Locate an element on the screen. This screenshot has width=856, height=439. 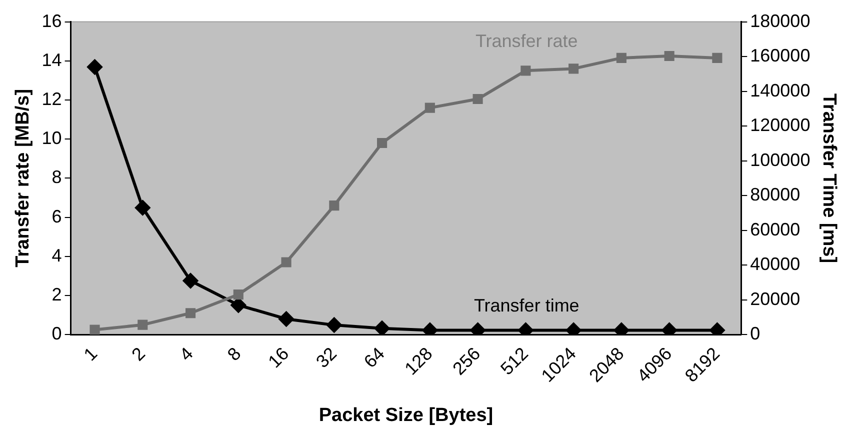
y-tick-label: 4 is located at coordinates (57, 255).